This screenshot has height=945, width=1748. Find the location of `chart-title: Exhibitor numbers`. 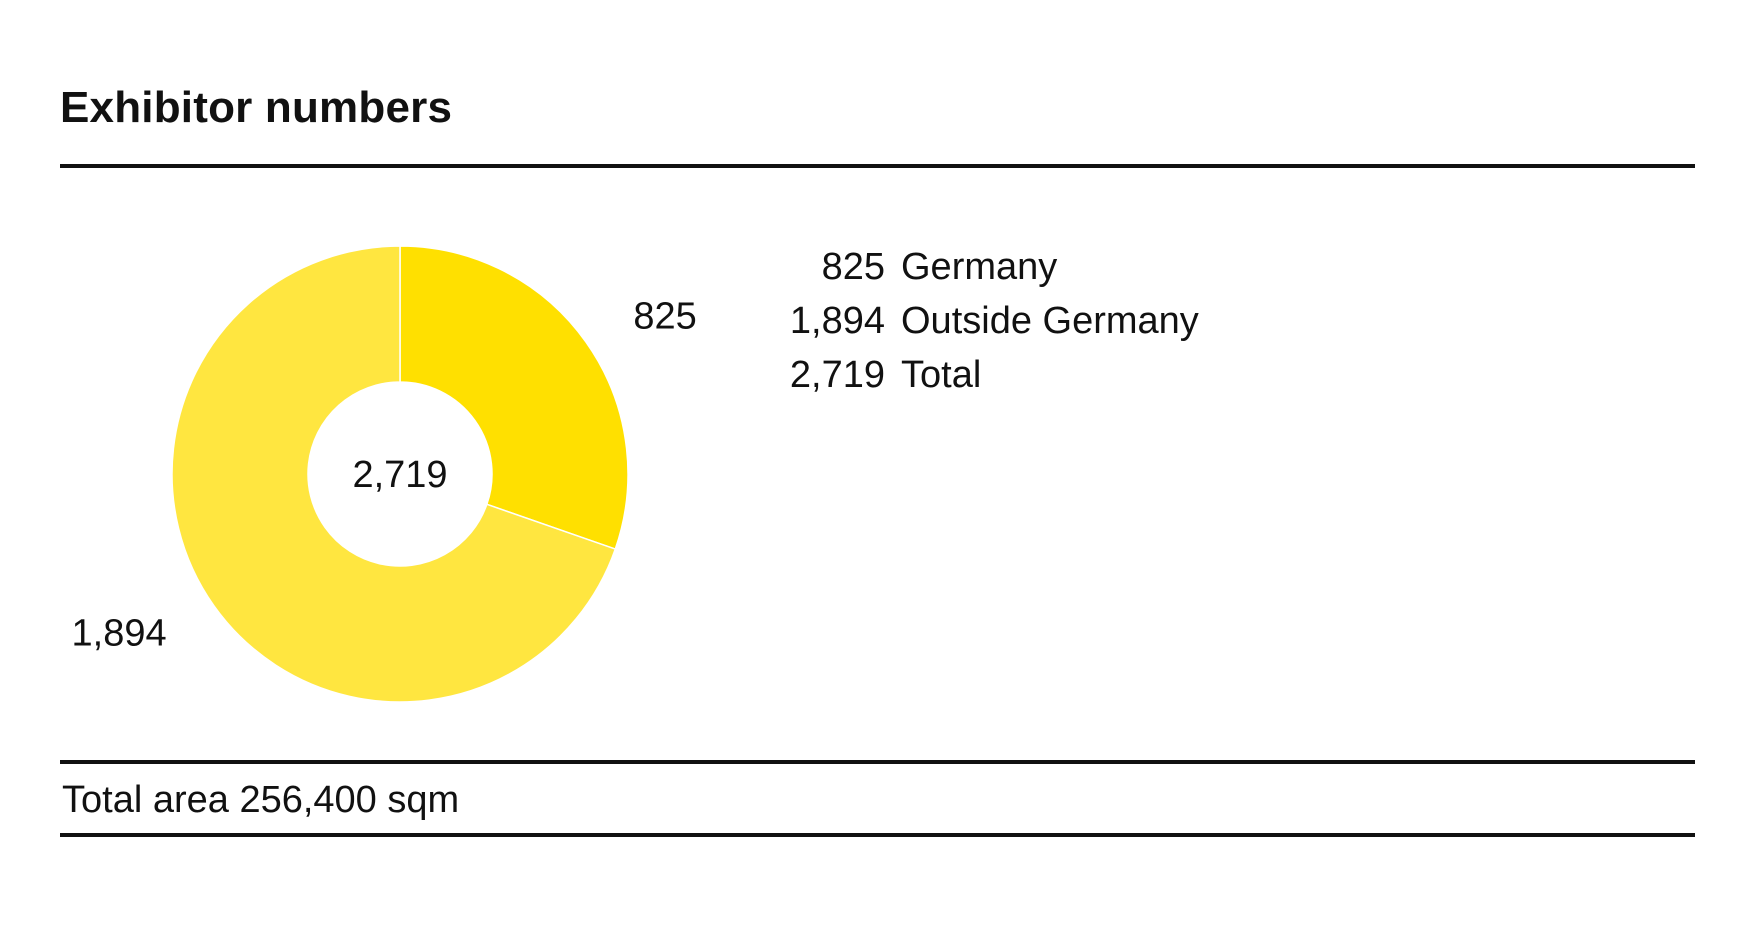

chart-title: Exhibitor numbers is located at coordinates (256, 107).